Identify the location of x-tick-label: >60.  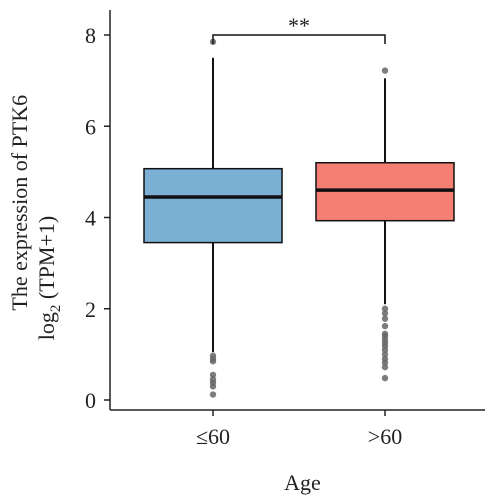
(385, 436).